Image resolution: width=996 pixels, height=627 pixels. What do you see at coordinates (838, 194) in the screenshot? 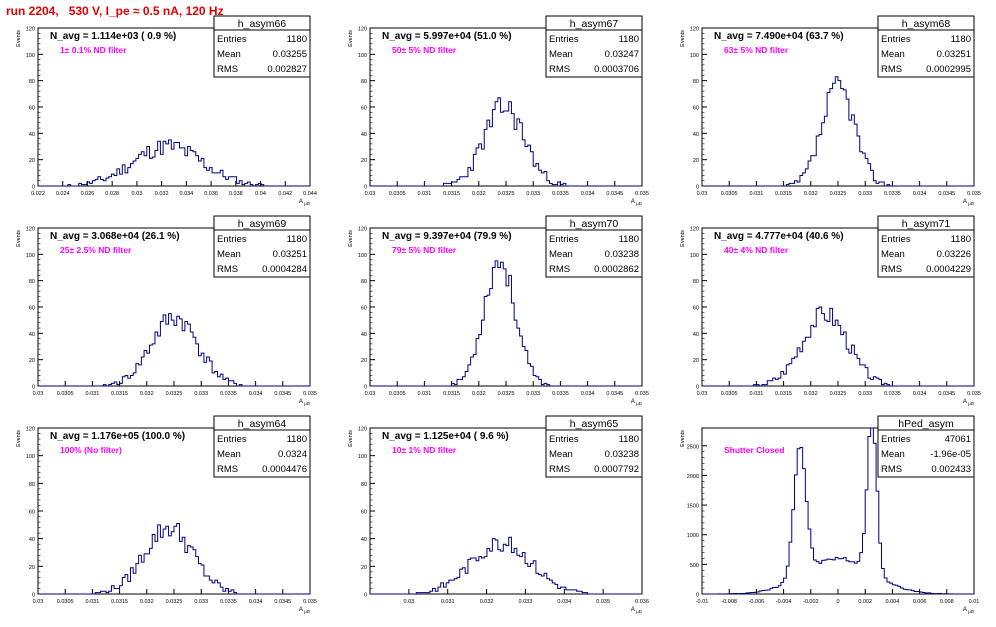
I see `x-tick-label: 0.0325` at bounding box center [838, 194].